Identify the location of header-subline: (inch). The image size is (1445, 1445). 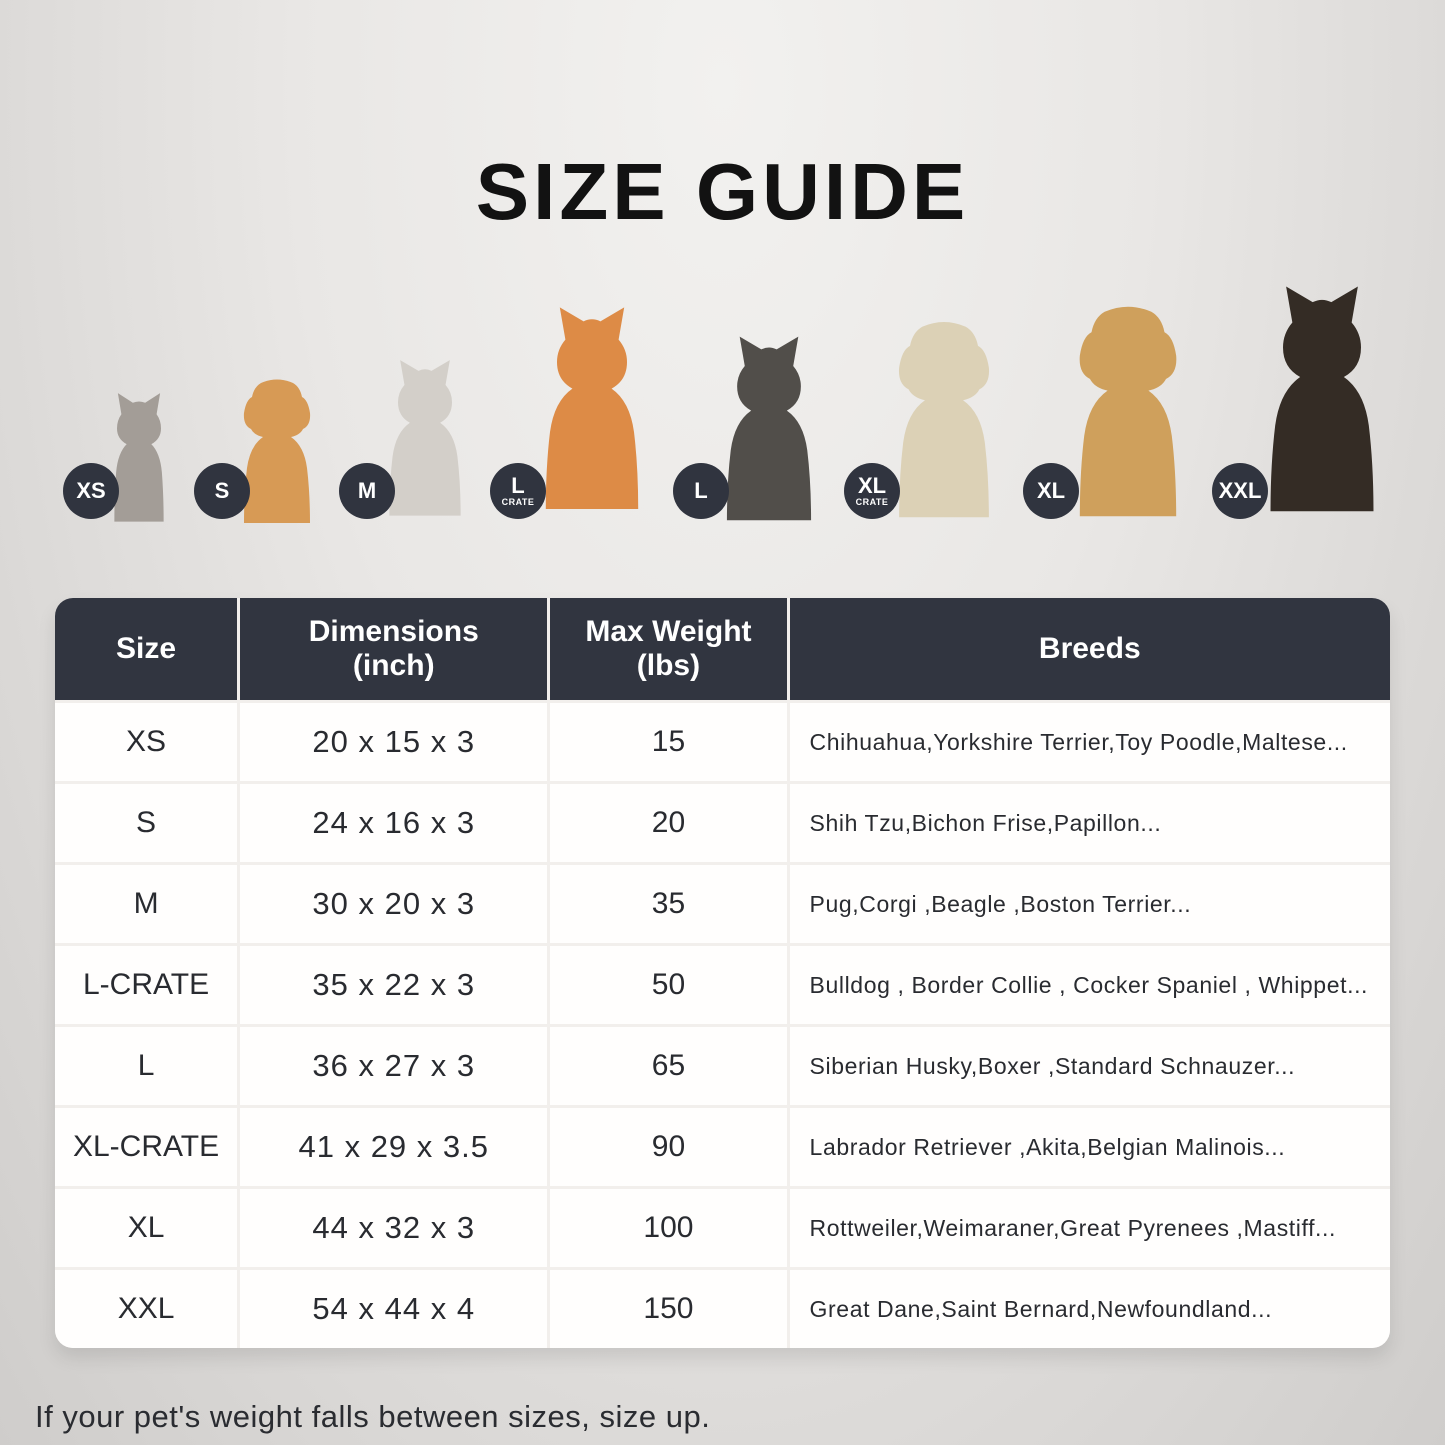
(393, 665).